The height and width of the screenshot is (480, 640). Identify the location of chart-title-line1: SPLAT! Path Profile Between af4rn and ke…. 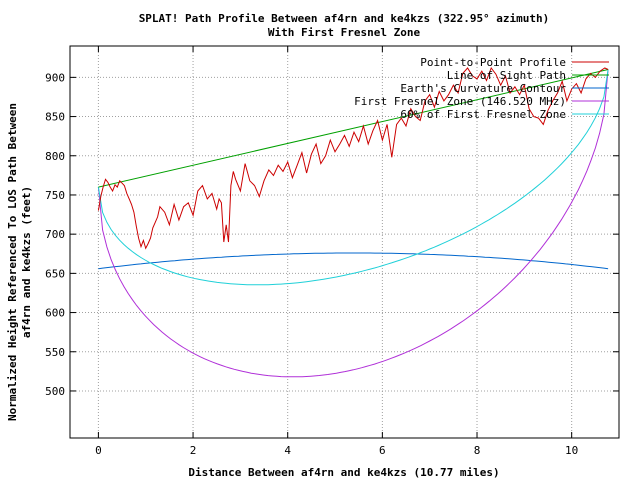
(344, 18).